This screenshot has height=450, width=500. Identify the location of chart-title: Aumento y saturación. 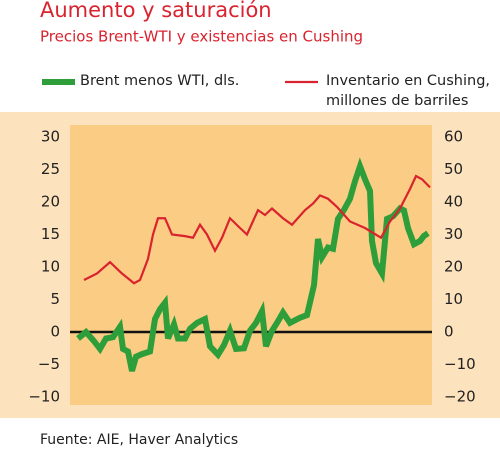
(156, 11).